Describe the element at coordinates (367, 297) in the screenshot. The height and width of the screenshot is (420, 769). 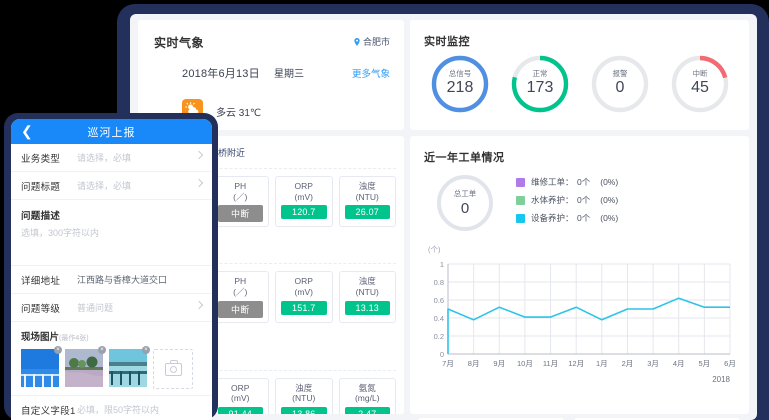
I see `metric-card: 浊度 (NTU) 13.13` at that location.